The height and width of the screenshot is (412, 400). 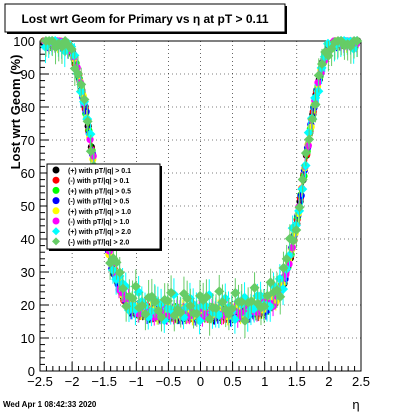 I want to click on y-tick-label: 90, so click(x=28, y=74).